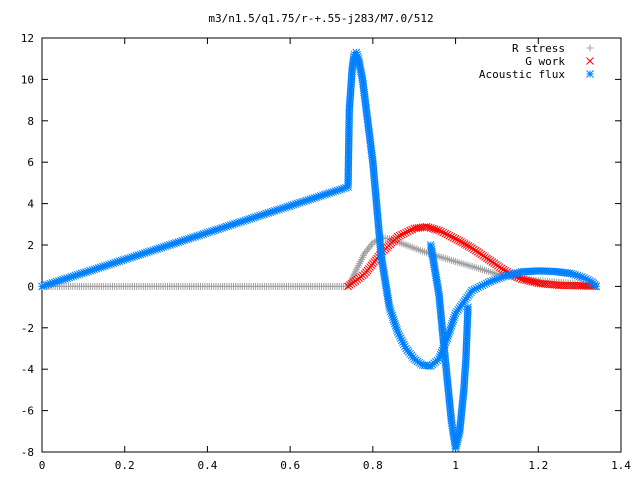 This screenshot has width=640, height=480. What do you see at coordinates (522, 74) in the screenshot?
I see `legend-label: Acoustic flux` at bounding box center [522, 74].